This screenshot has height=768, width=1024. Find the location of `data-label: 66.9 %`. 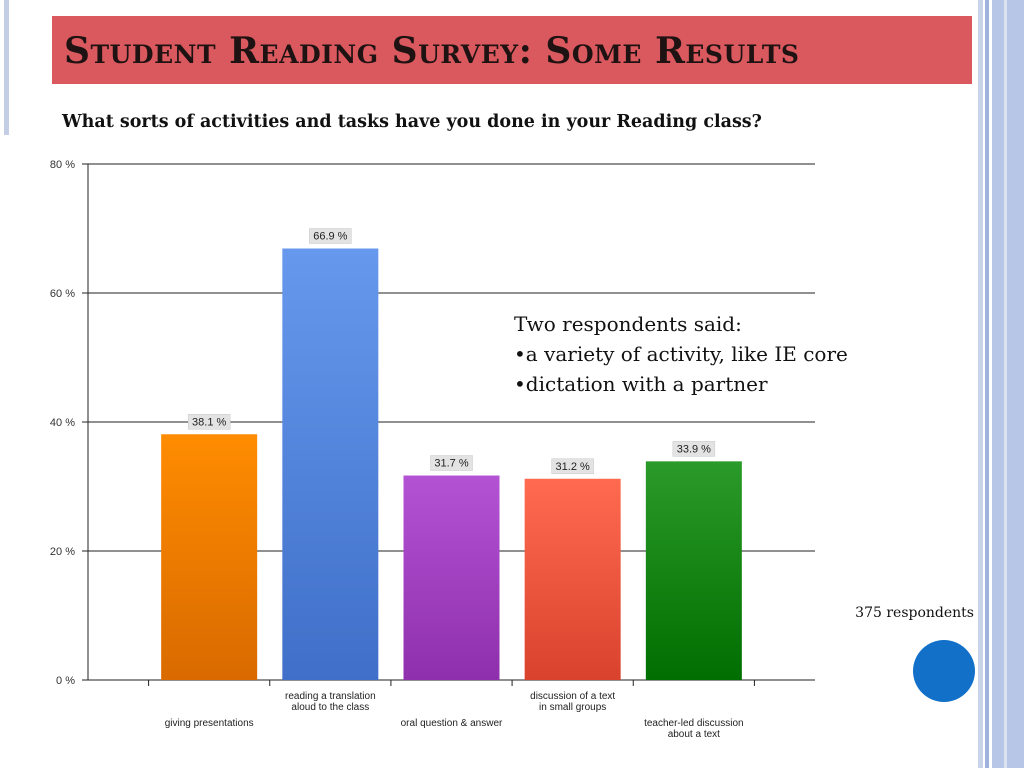

data-label: 66.9 % is located at coordinates (330, 236).